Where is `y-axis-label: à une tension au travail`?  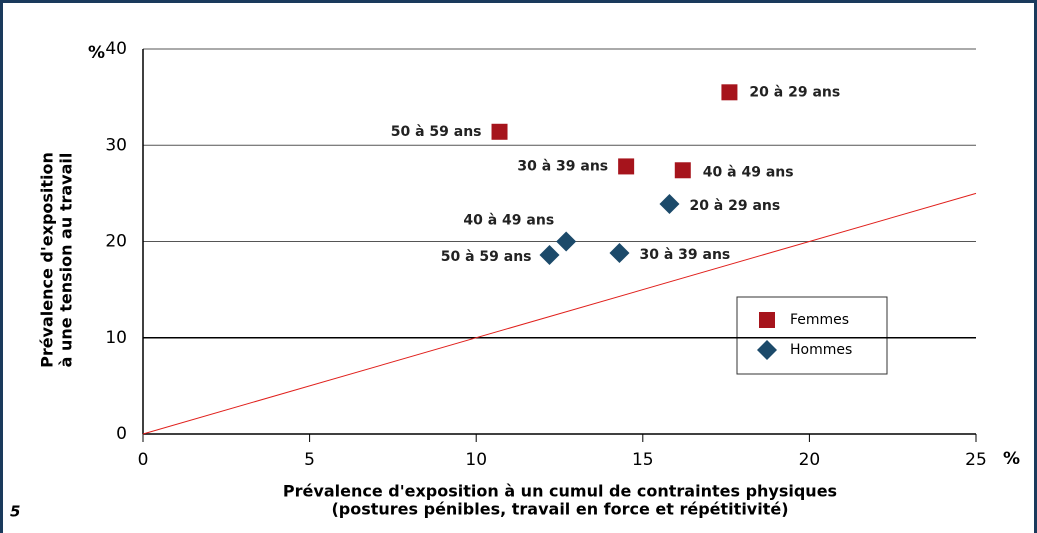
y-axis-label: à une tension au travail is located at coordinates (66, 260).